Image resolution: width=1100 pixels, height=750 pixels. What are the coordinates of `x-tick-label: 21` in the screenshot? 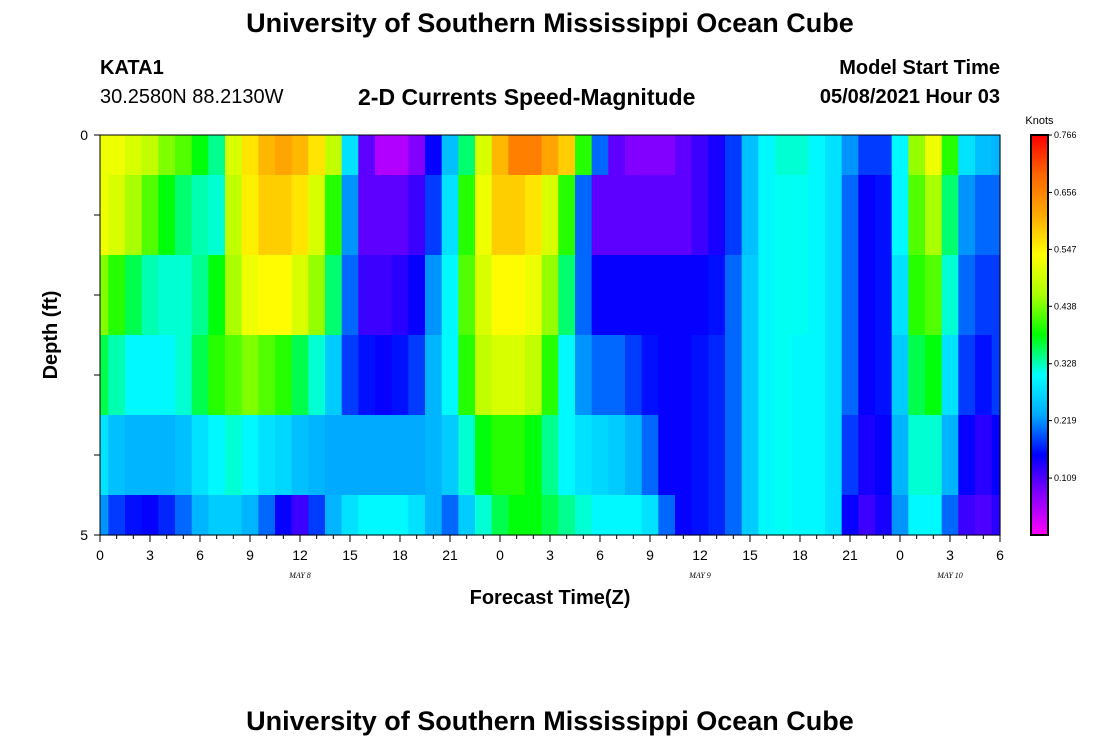 It's located at (450, 555).